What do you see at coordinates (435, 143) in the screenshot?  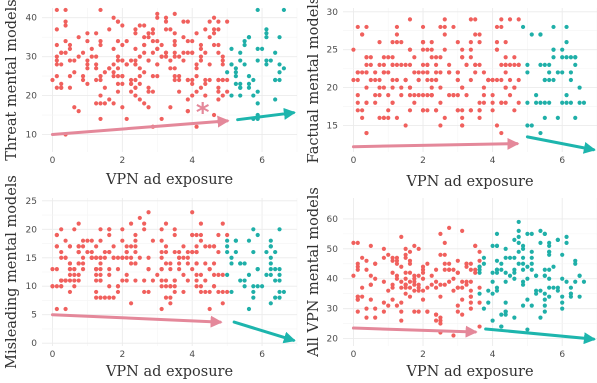 I see `trend-arrow-low` at bounding box center [435, 143].